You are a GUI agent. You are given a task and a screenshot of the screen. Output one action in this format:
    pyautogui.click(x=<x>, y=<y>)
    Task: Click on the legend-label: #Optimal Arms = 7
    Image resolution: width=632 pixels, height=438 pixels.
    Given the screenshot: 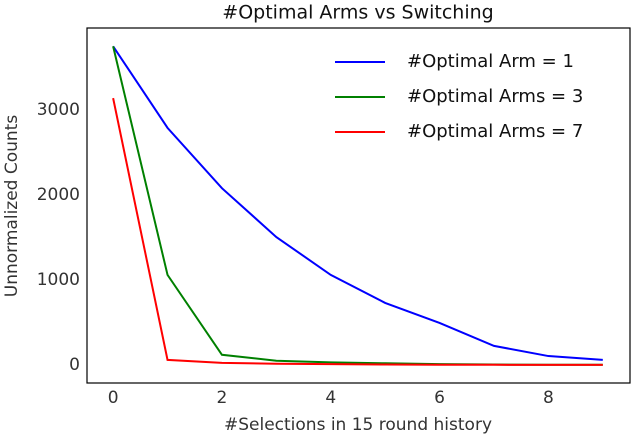 What is the action you would take?
    pyautogui.click(x=495, y=131)
    